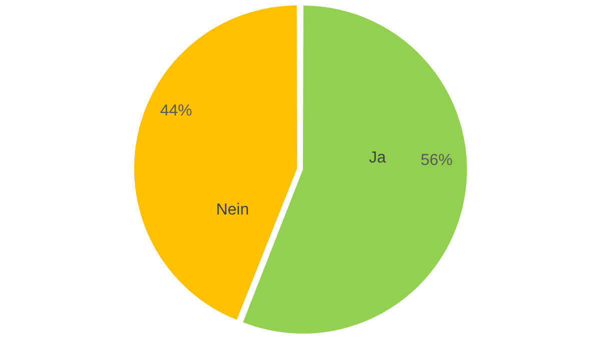 The height and width of the screenshot is (338, 600). I want to click on slice-label: Ja, so click(377, 157).